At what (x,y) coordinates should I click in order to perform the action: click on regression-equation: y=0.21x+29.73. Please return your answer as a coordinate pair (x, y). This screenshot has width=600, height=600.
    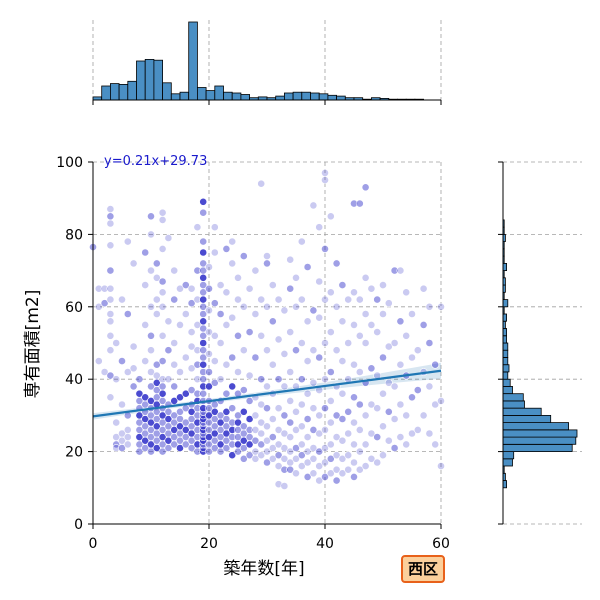
    Looking at the image, I should click on (155, 161).